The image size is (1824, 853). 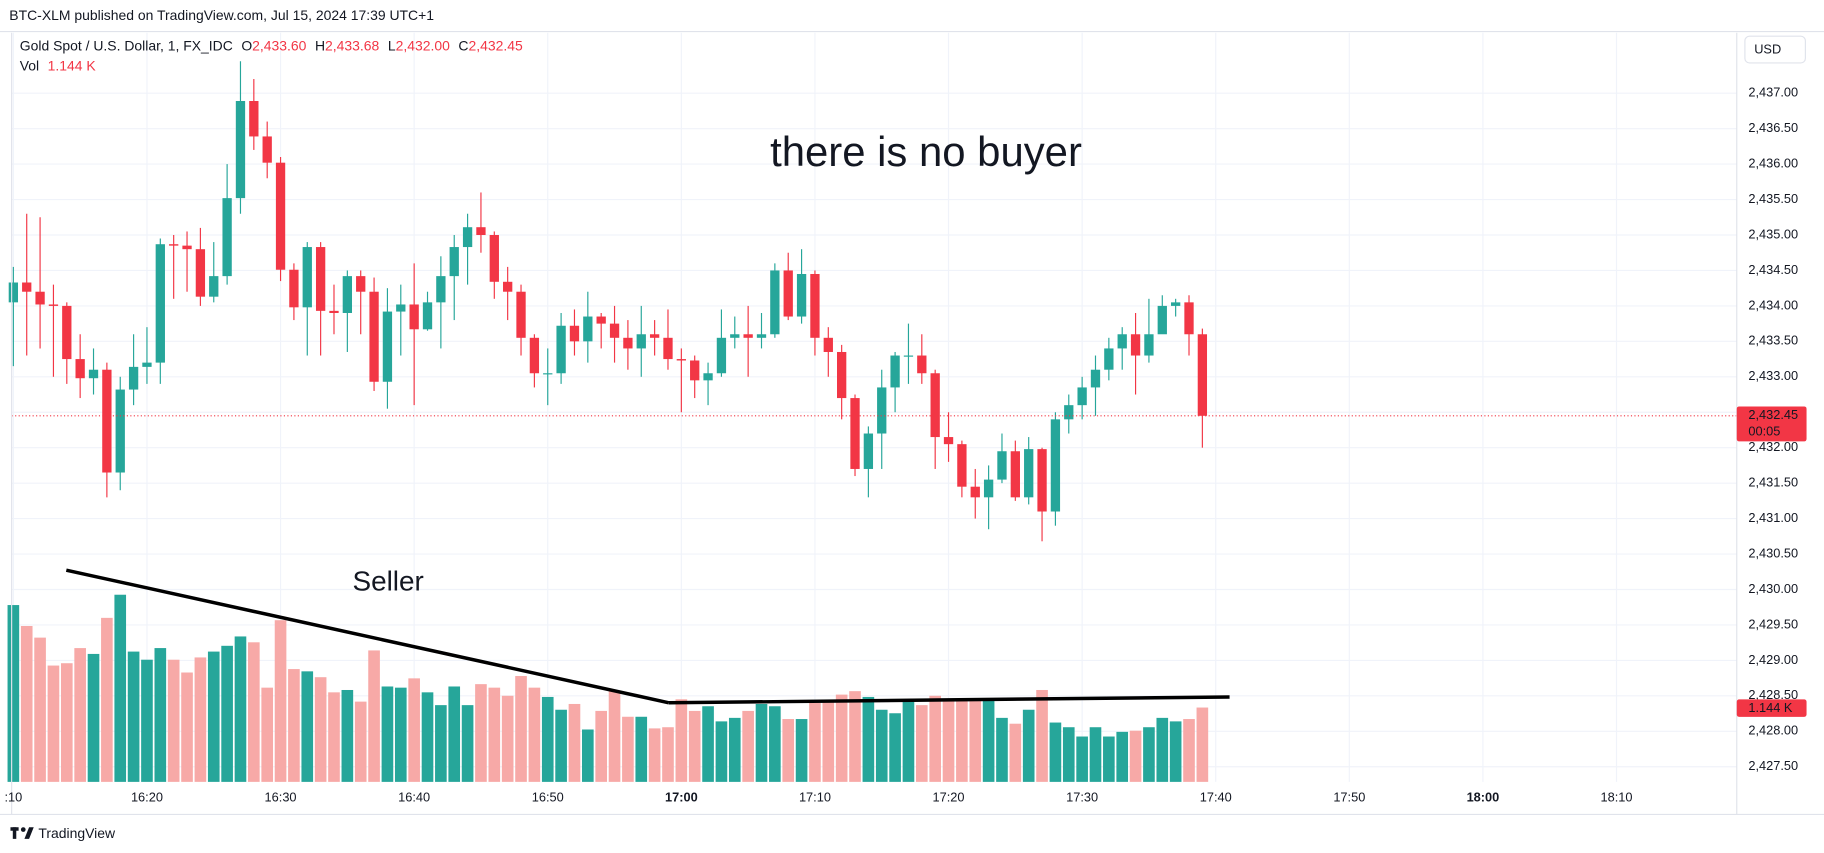 I want to click on y-tick-label: 2,436.50, so click(x=1773, y=127).